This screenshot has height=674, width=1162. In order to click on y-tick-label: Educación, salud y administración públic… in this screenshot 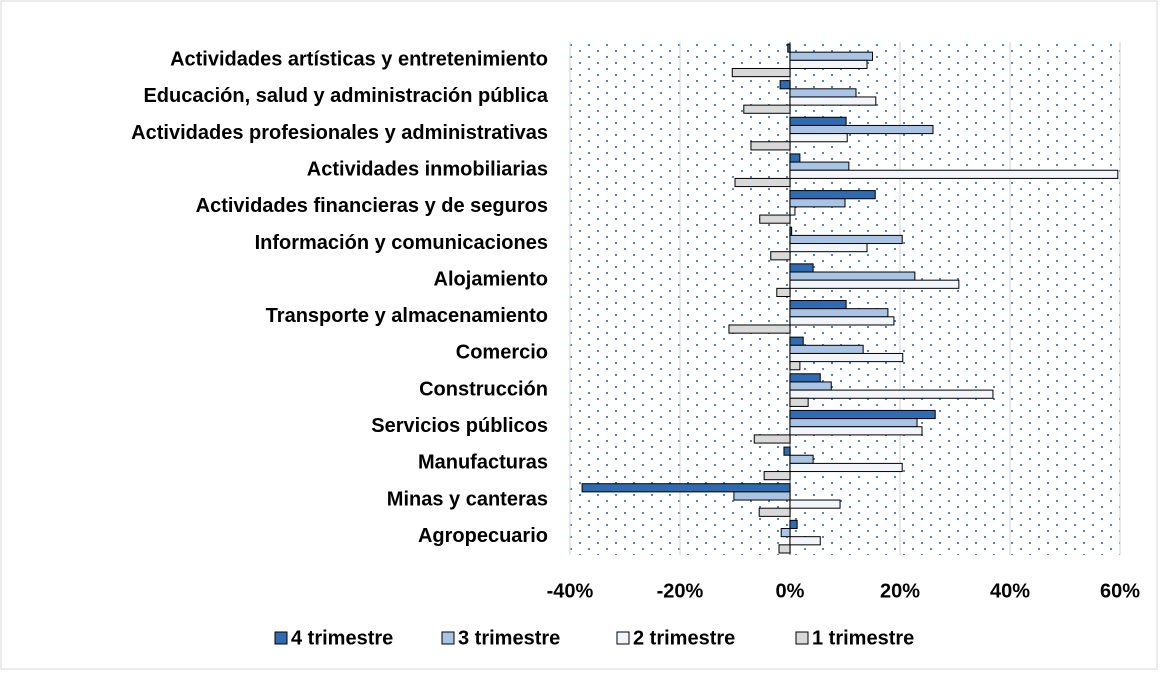, I will do `click(345, 96)`.